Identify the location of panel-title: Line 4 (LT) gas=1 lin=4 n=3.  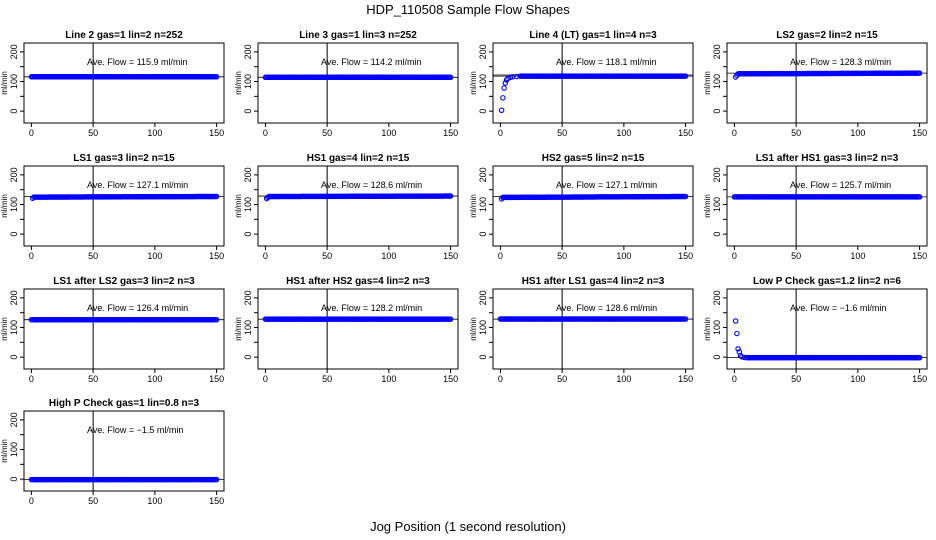
(593, 35).